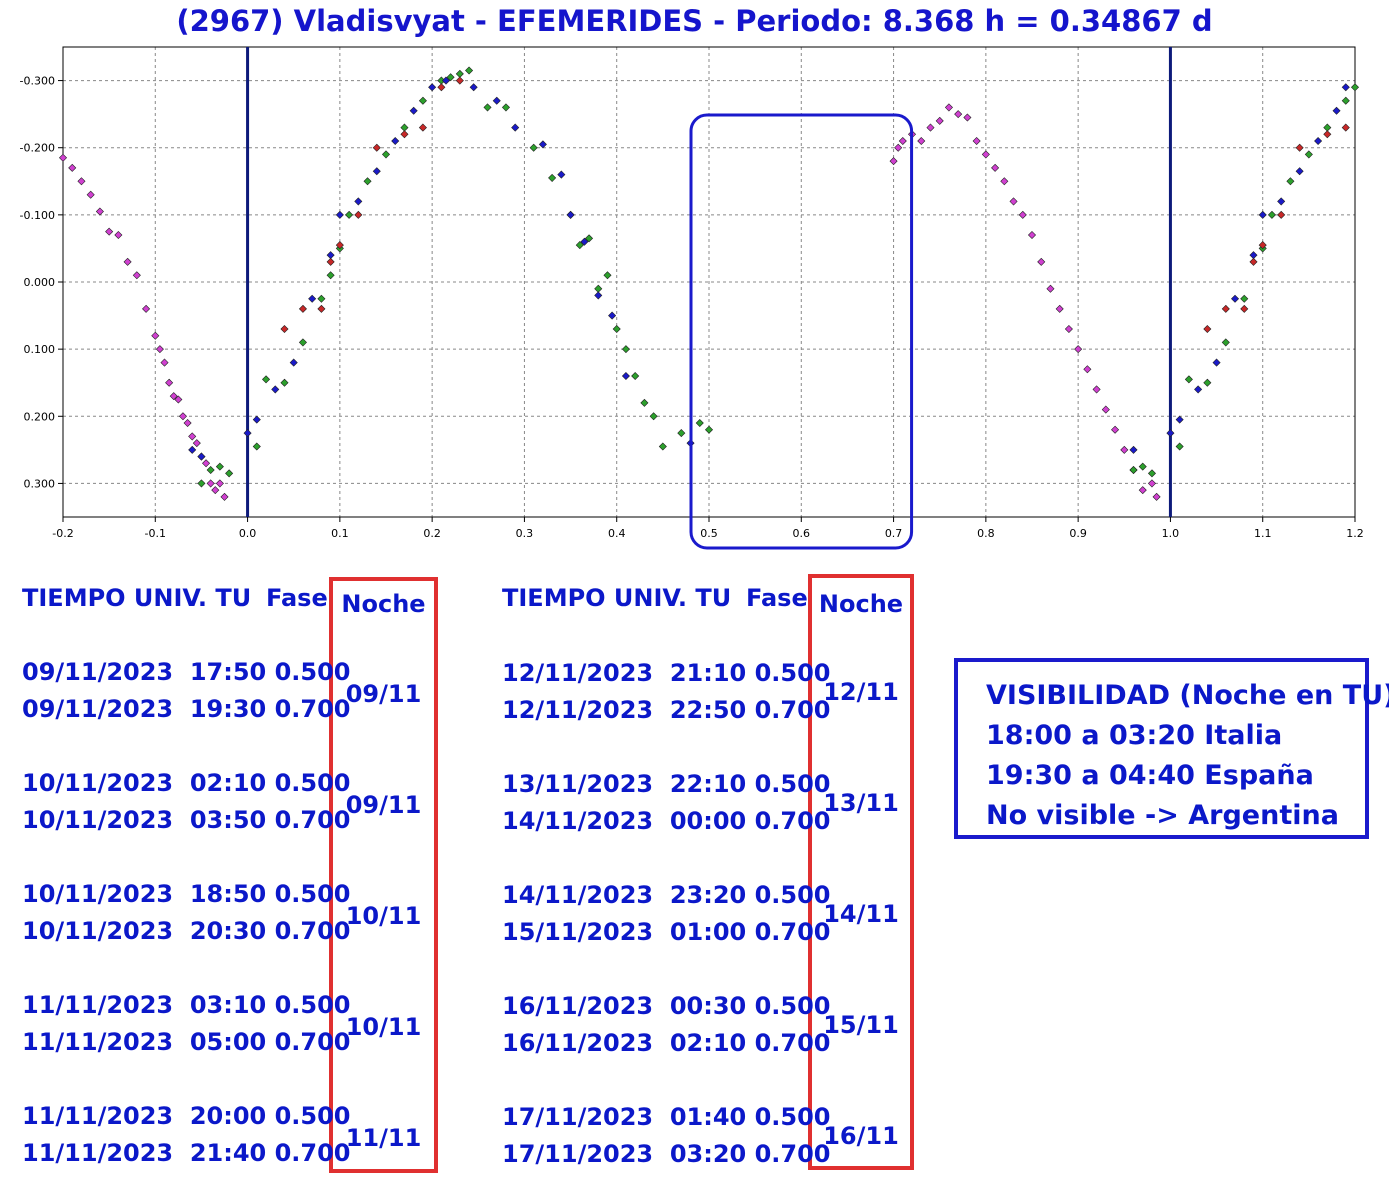 This screenshot has height=1193, width=1389. I want to click on table2-header-fase: Fase, so click(777, 598).